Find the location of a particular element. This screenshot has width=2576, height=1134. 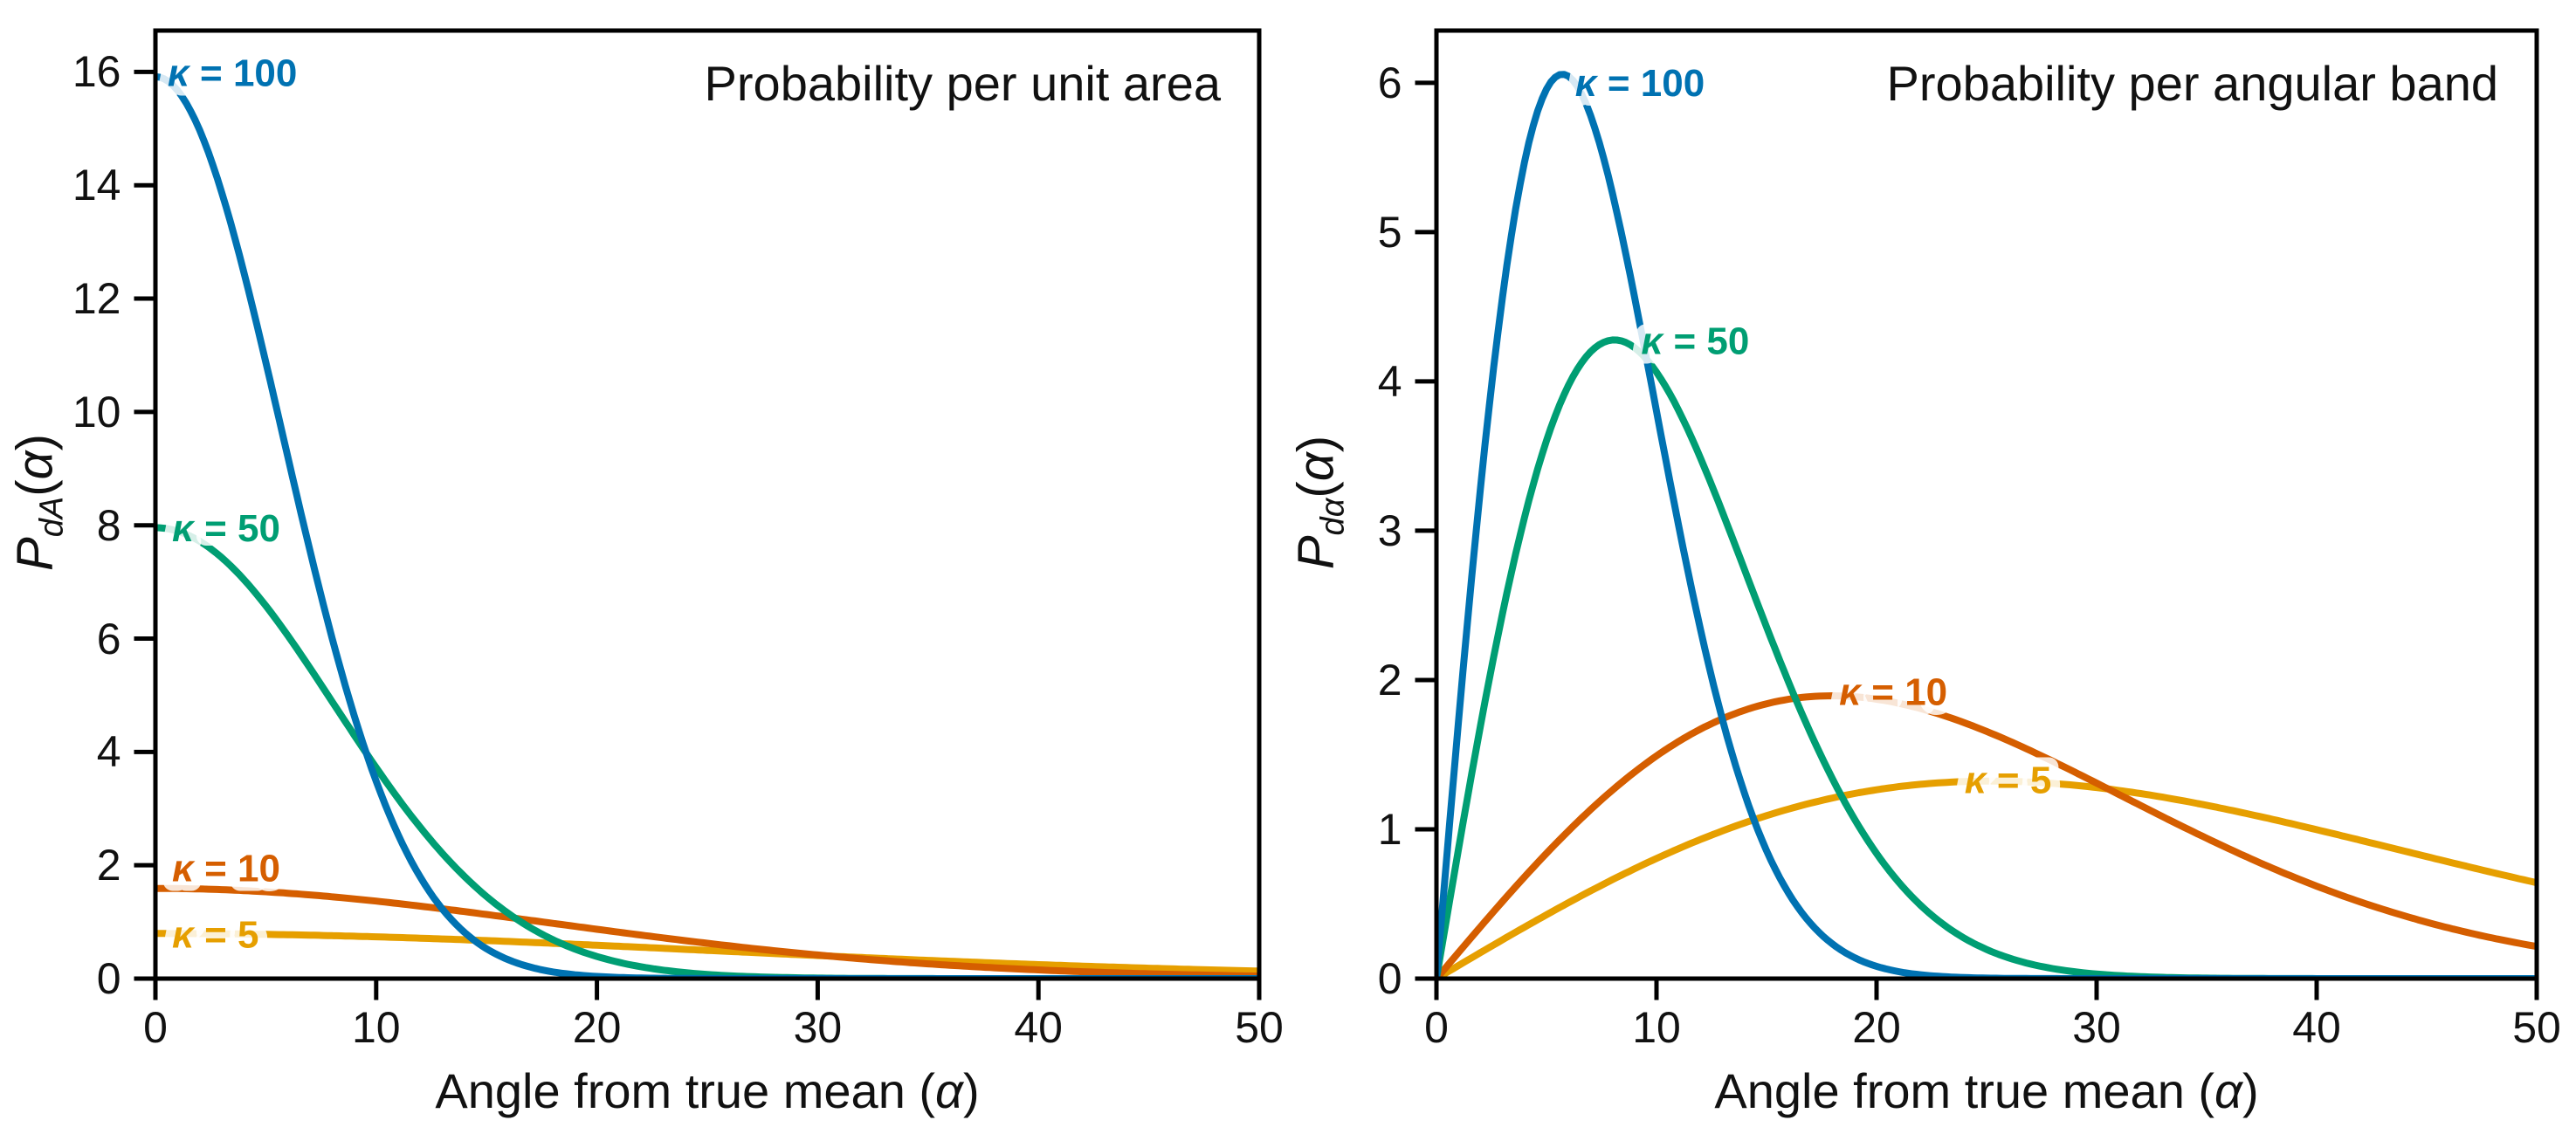

y-tick-label: 16 is located at coordinates (96, 72).